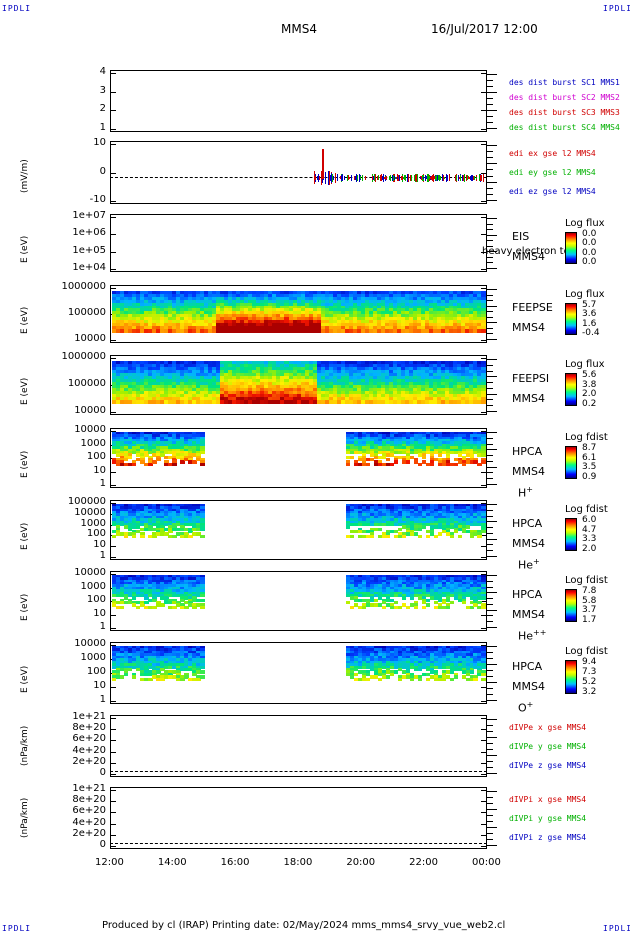  I want to click on legend-entry-divpe: dIVPe z gse MMS4, so click(548, 765).